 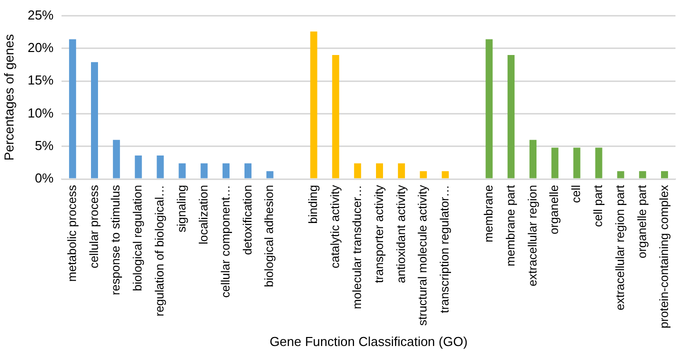 I want to click on x-tick-label: protein-containing complex, so click(x=663, y=256).